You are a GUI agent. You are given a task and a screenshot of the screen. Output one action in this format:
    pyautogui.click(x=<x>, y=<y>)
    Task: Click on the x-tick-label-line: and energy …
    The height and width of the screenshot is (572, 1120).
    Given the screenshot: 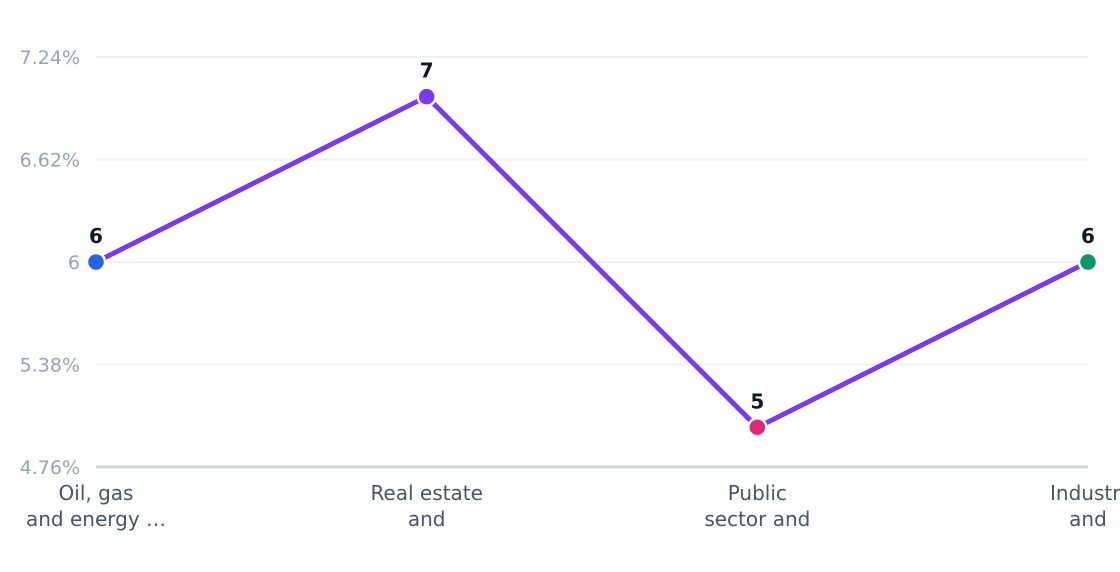 What is the action you would take?
    pyautogui.click(x=96, y=519)
    